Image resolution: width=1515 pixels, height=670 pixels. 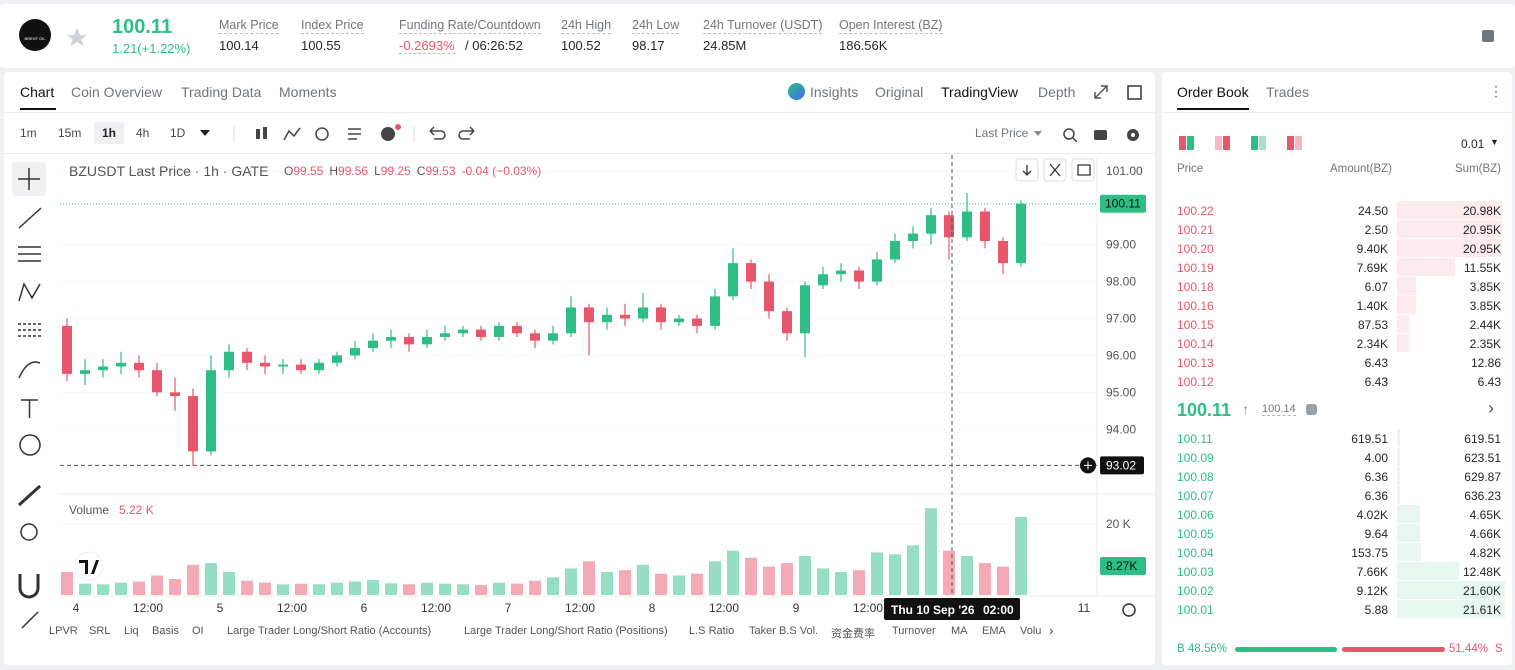 I want to click on interval: 1D, so click(x=178, y=133).